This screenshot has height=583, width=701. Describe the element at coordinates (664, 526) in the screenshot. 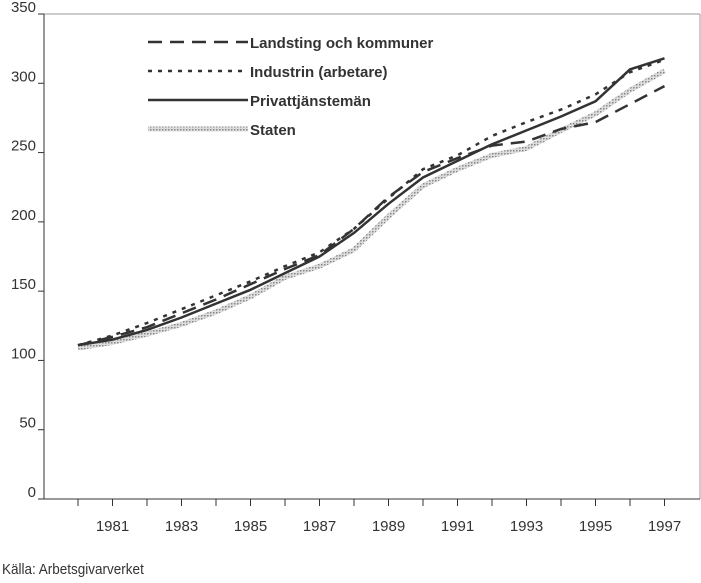

I see `x-tick-label: 1997` at that location.